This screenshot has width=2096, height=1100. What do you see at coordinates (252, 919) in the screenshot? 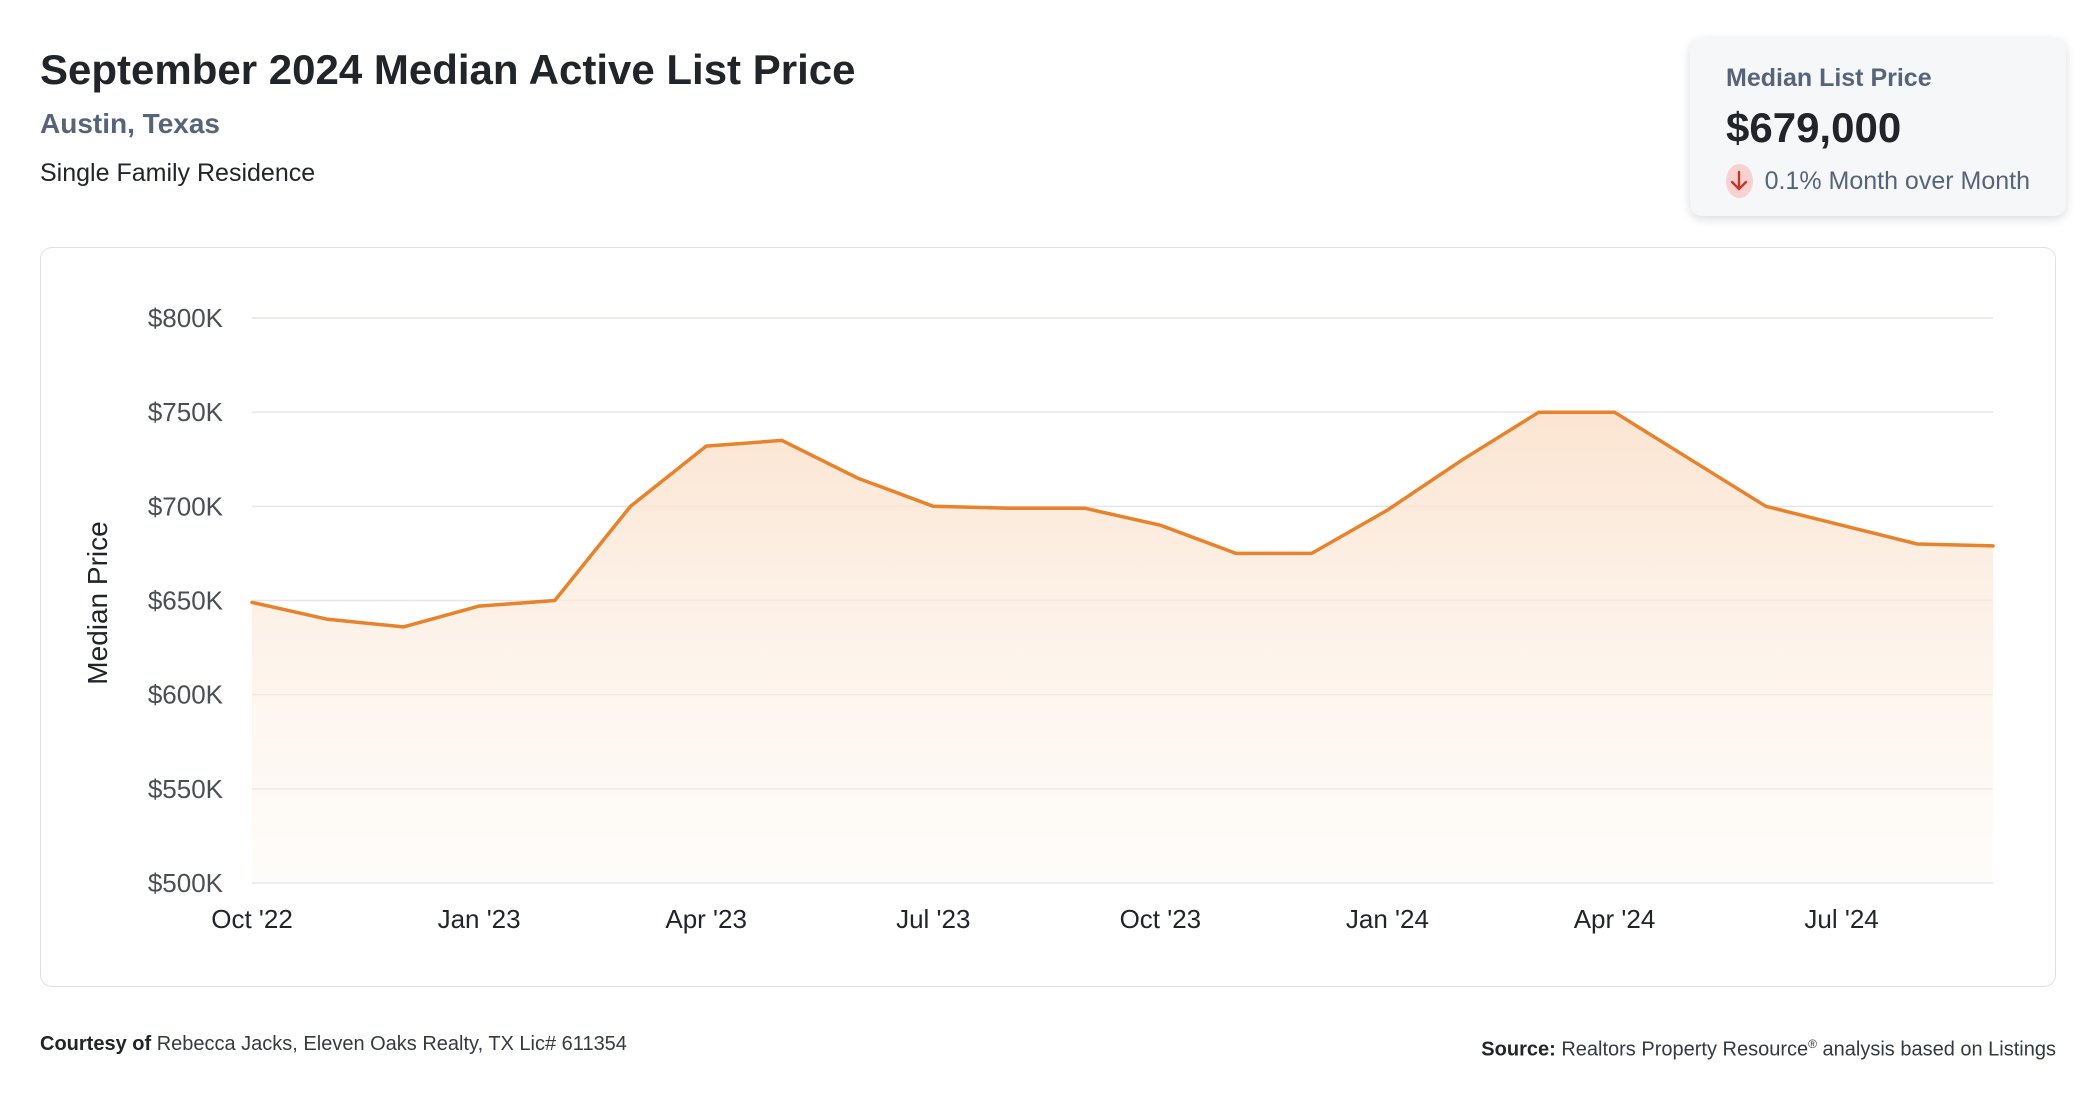
I see `x-tick-label: Oct '22` at bounding box center [252, 919].